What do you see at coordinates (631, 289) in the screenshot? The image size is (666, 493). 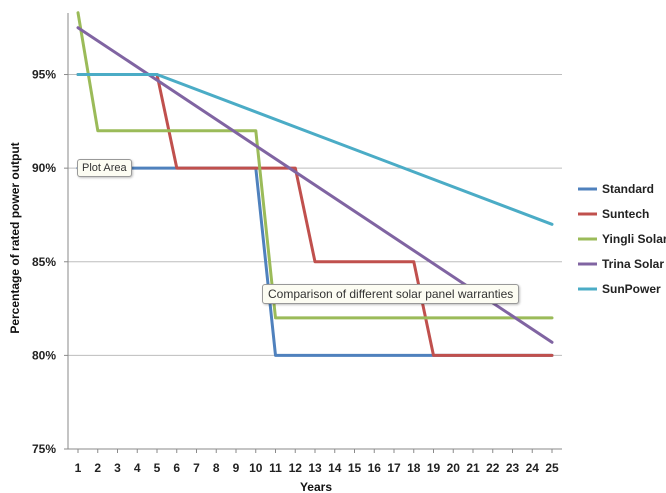 I see `legend-label: SunPower` at bounding box center [631, 289].